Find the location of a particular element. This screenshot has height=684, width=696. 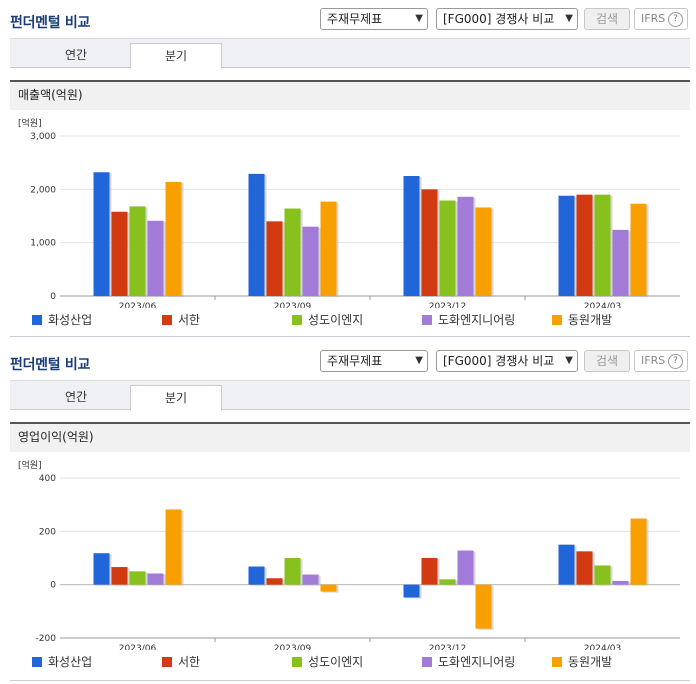

section-title: 영업이익(억원) is located at coordinates (350, 437).